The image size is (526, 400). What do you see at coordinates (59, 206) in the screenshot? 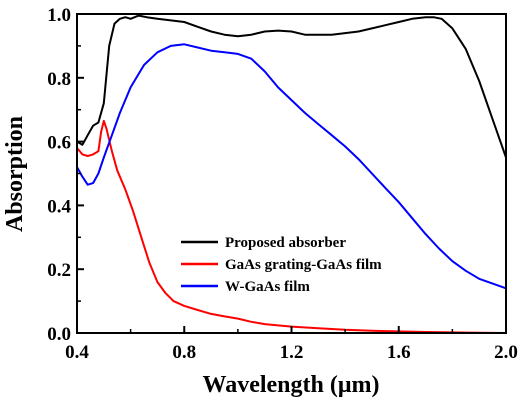
I see `y-tick-label: 0.4` at bounding box center [59, 206].